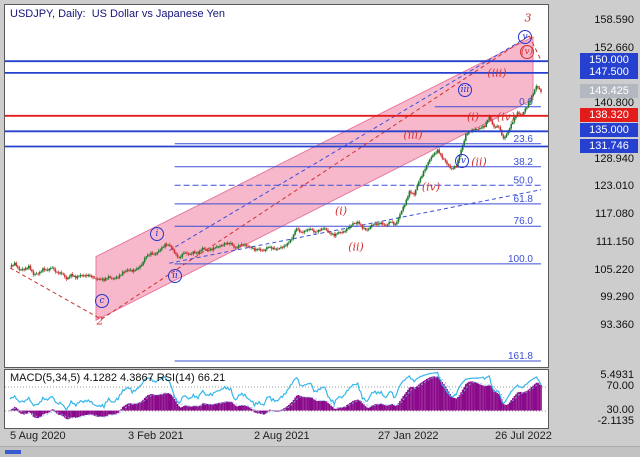 The image size is (640, 457). What do you see at coordinates (523, 436) in the screenshot?
I see `date-label: 26 Jul 2022` at bounding box center [523, 436].